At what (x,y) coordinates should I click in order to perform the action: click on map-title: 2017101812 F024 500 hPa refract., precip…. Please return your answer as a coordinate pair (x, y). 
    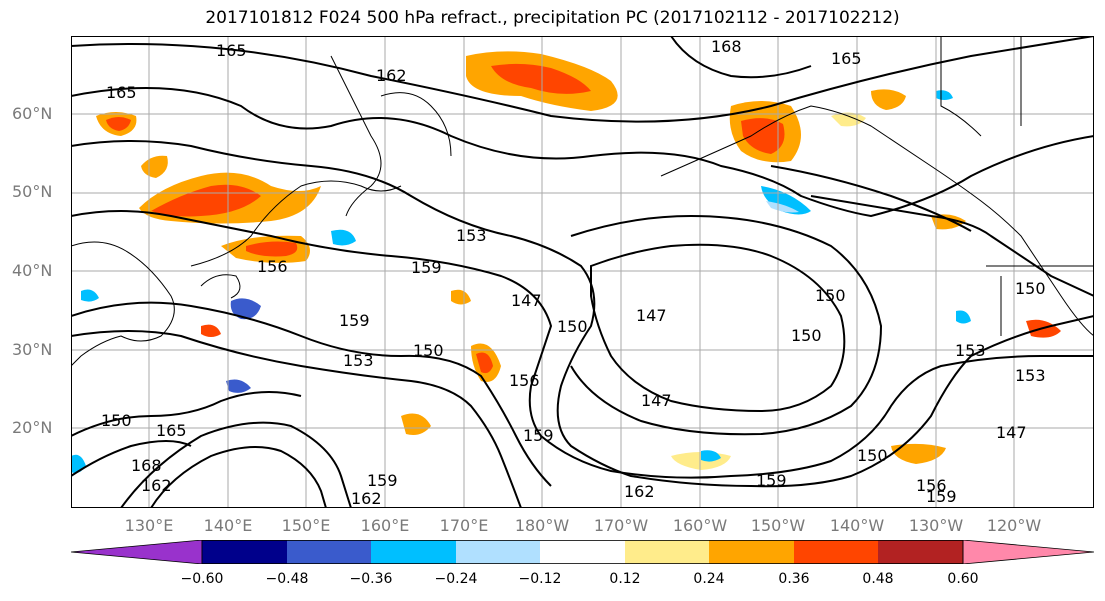
    Looking at the image, I should click on (552, 18).